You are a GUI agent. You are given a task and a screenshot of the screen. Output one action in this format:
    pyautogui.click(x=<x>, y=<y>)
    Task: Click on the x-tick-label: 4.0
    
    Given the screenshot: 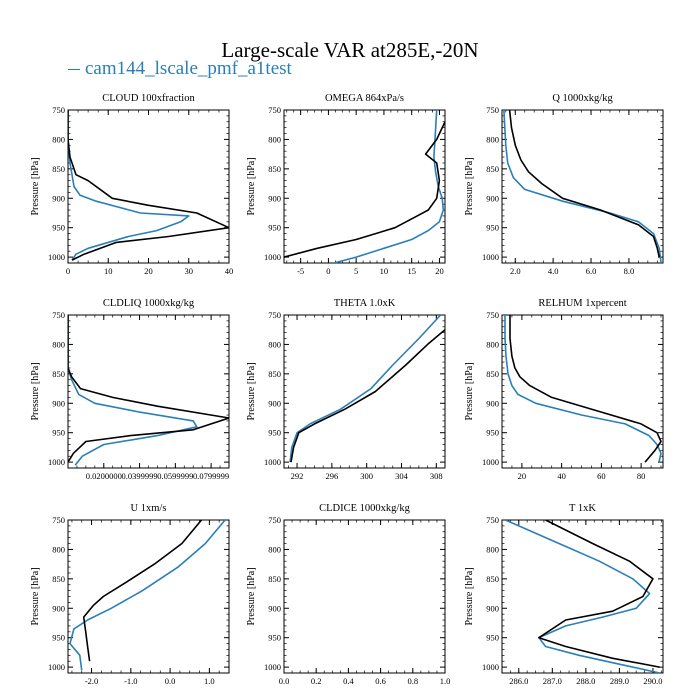 What is the action you would take?
    pyautogui.click(x=553, y=271)
    